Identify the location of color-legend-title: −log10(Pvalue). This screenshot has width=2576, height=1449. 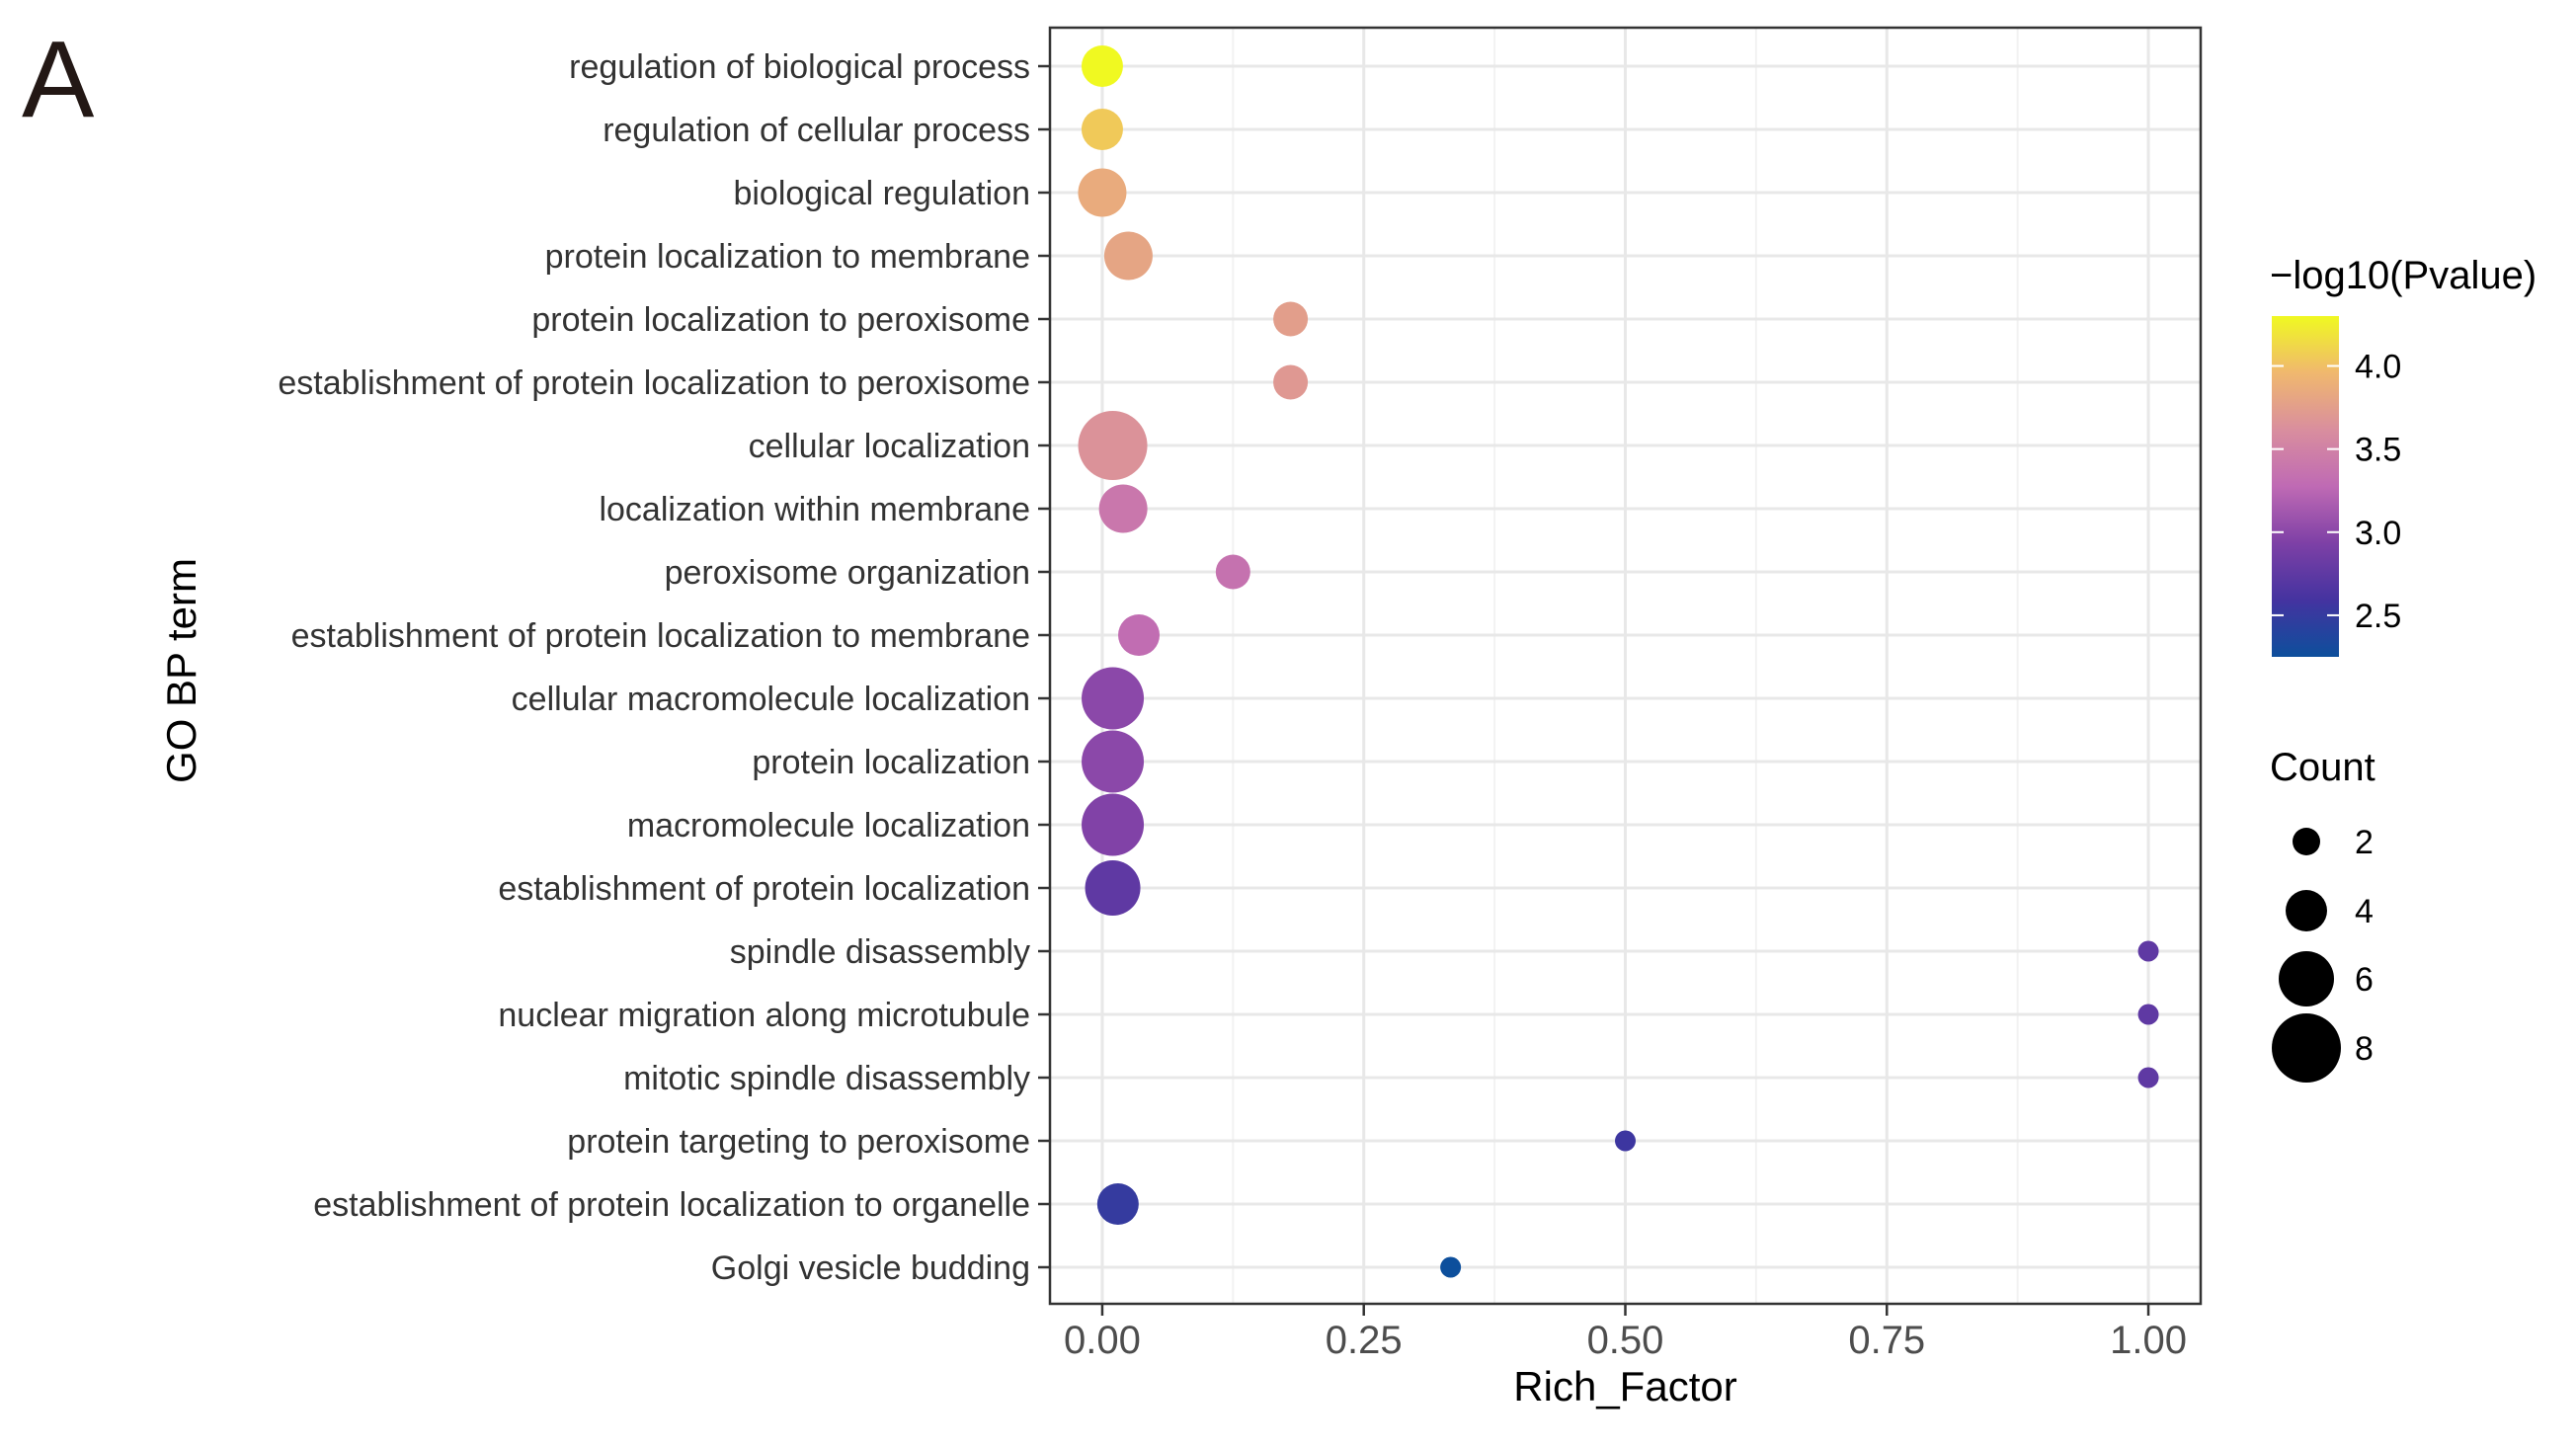
(2403, 275).